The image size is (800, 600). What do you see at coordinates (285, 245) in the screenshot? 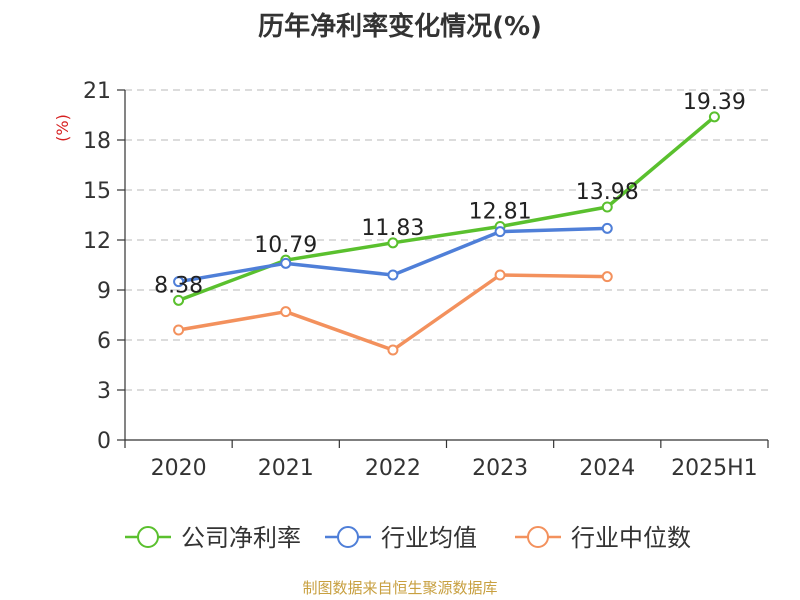
I see `data-label: 10.79` at bounding box center [285, 245].